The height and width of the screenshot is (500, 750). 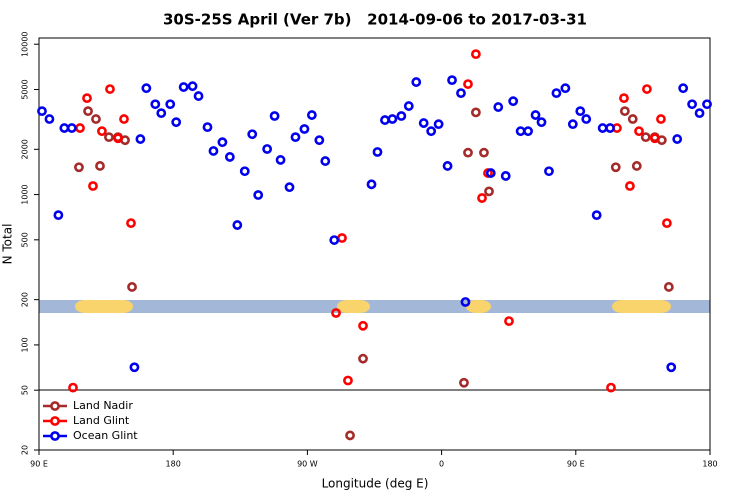 I want to click on band, so click(x=374, y=306).